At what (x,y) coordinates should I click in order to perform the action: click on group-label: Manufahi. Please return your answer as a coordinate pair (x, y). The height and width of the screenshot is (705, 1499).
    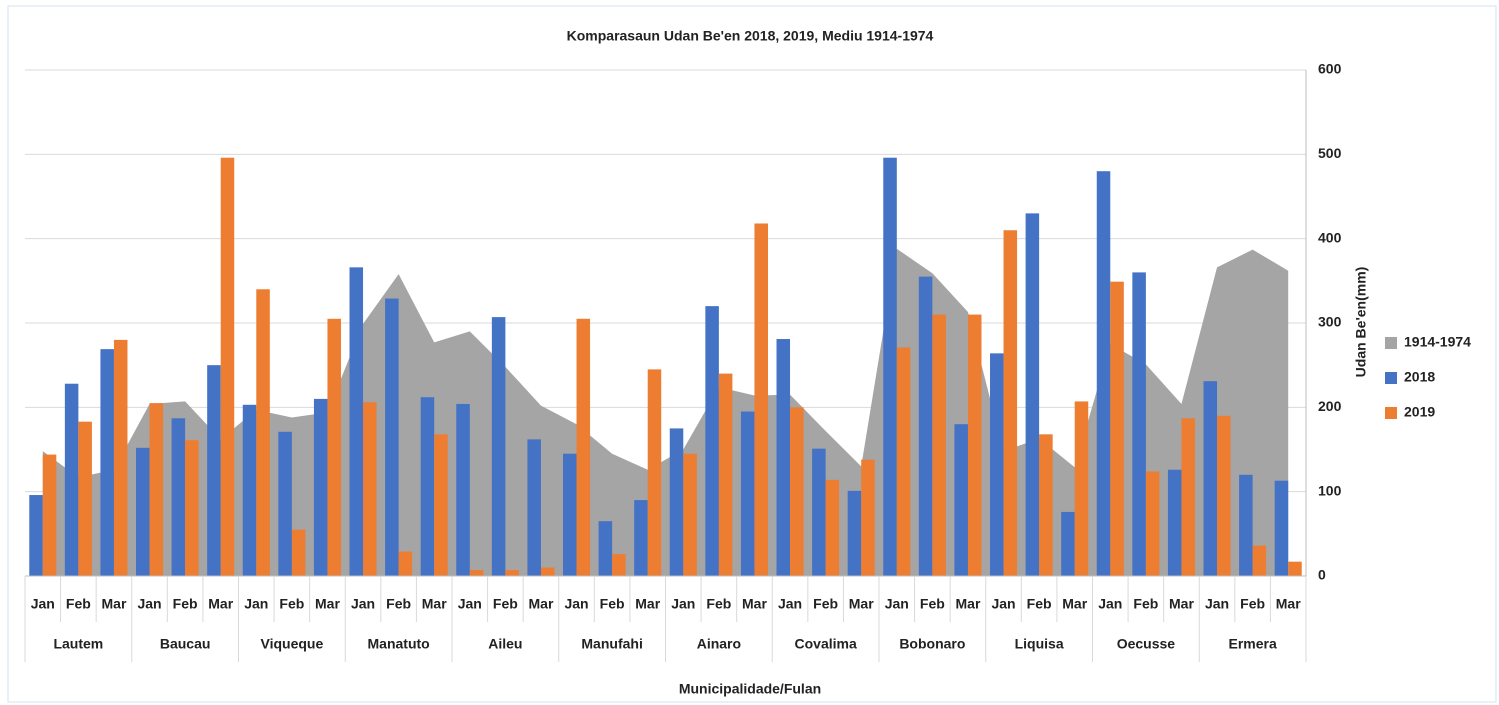
    Looking at the image, I should click on (611, 644).